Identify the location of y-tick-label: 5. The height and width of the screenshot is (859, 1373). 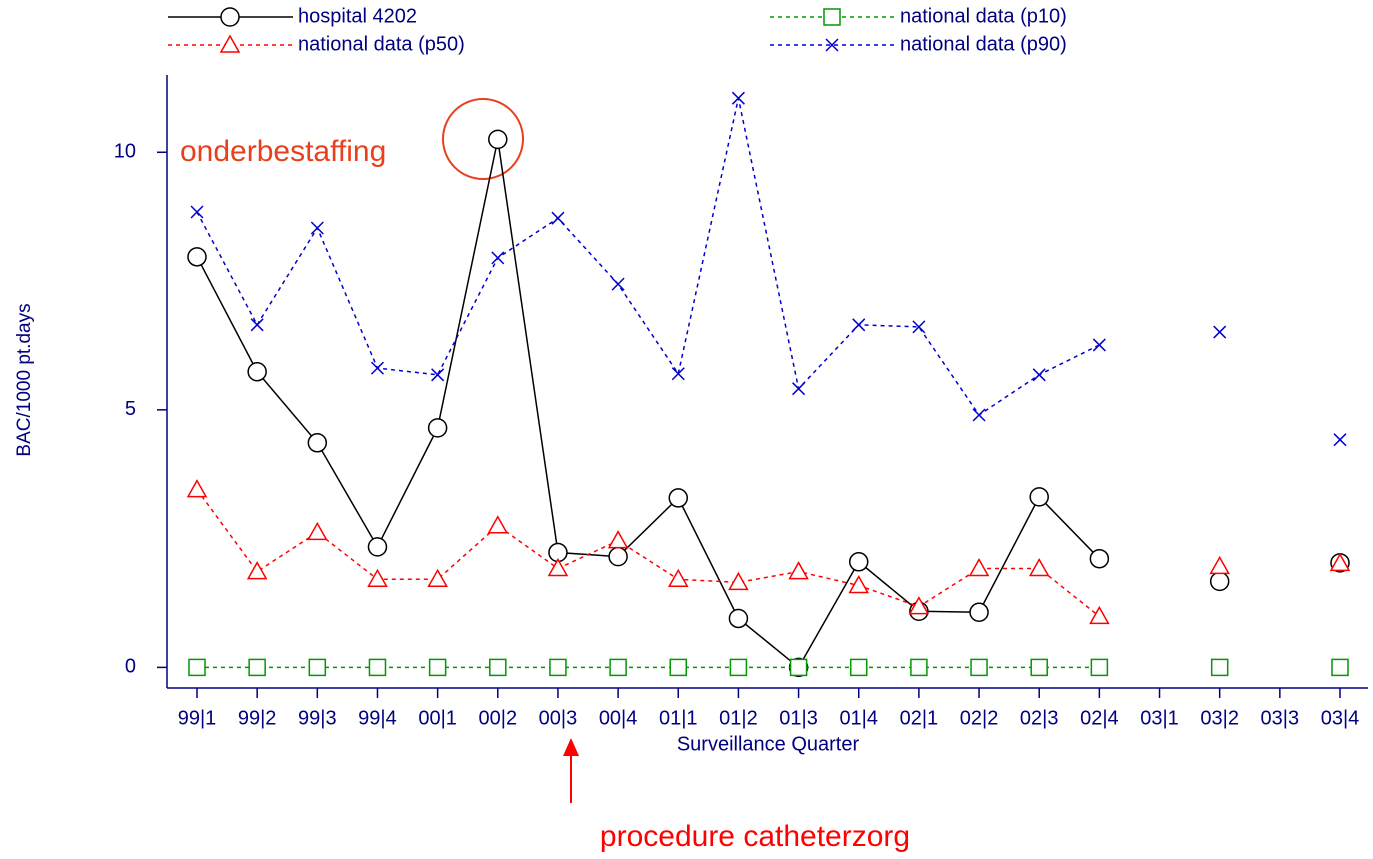
(130, 409).